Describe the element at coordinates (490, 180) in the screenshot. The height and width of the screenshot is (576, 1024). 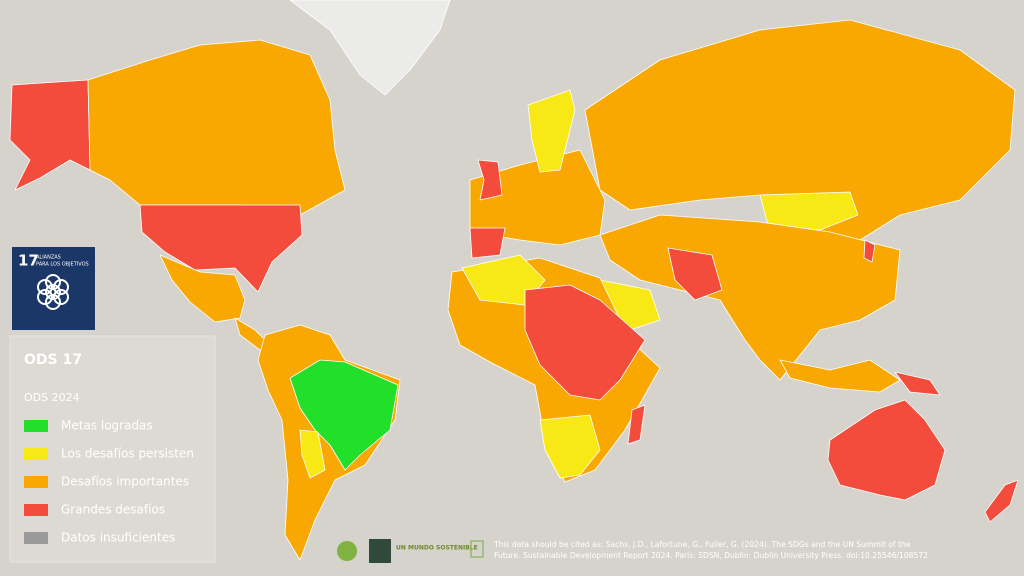
I see `uk` at that location.